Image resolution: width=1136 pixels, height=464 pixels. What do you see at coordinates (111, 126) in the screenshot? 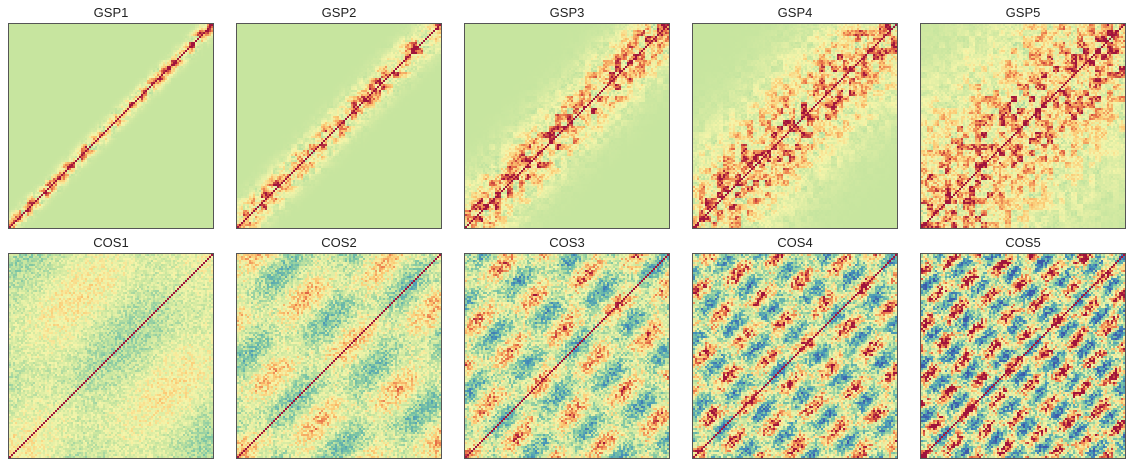
I see `heatmap-gsp1` at bounding box center [111, 126].